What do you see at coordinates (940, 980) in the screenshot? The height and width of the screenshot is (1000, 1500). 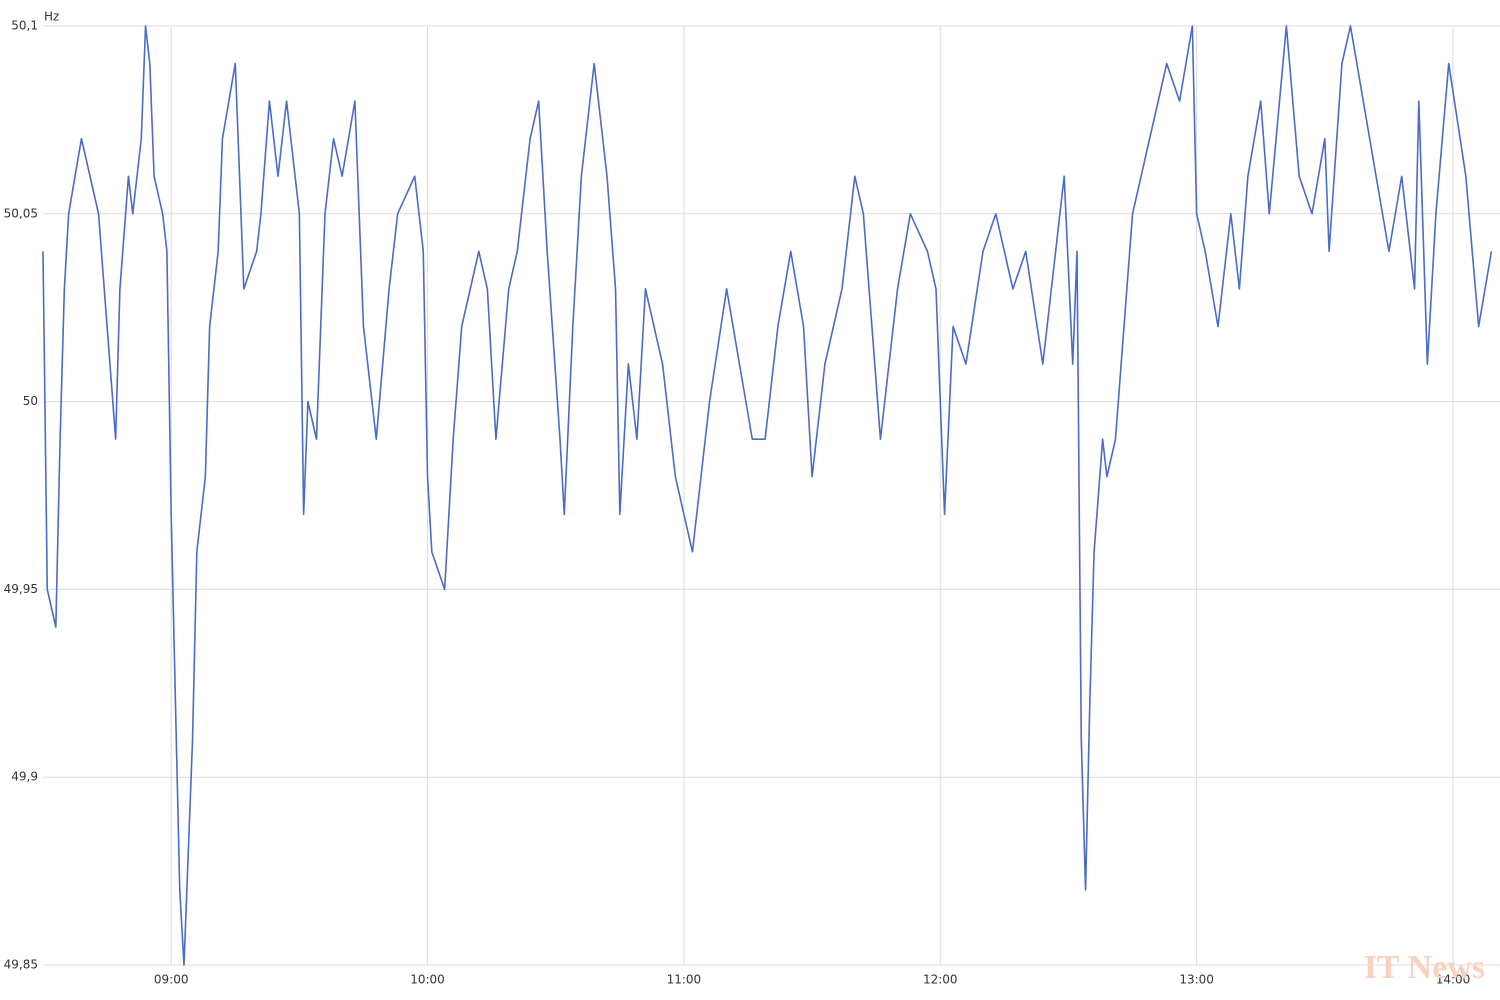 I see `x-tick-label: 12:00` at bounding box center [940, 980].